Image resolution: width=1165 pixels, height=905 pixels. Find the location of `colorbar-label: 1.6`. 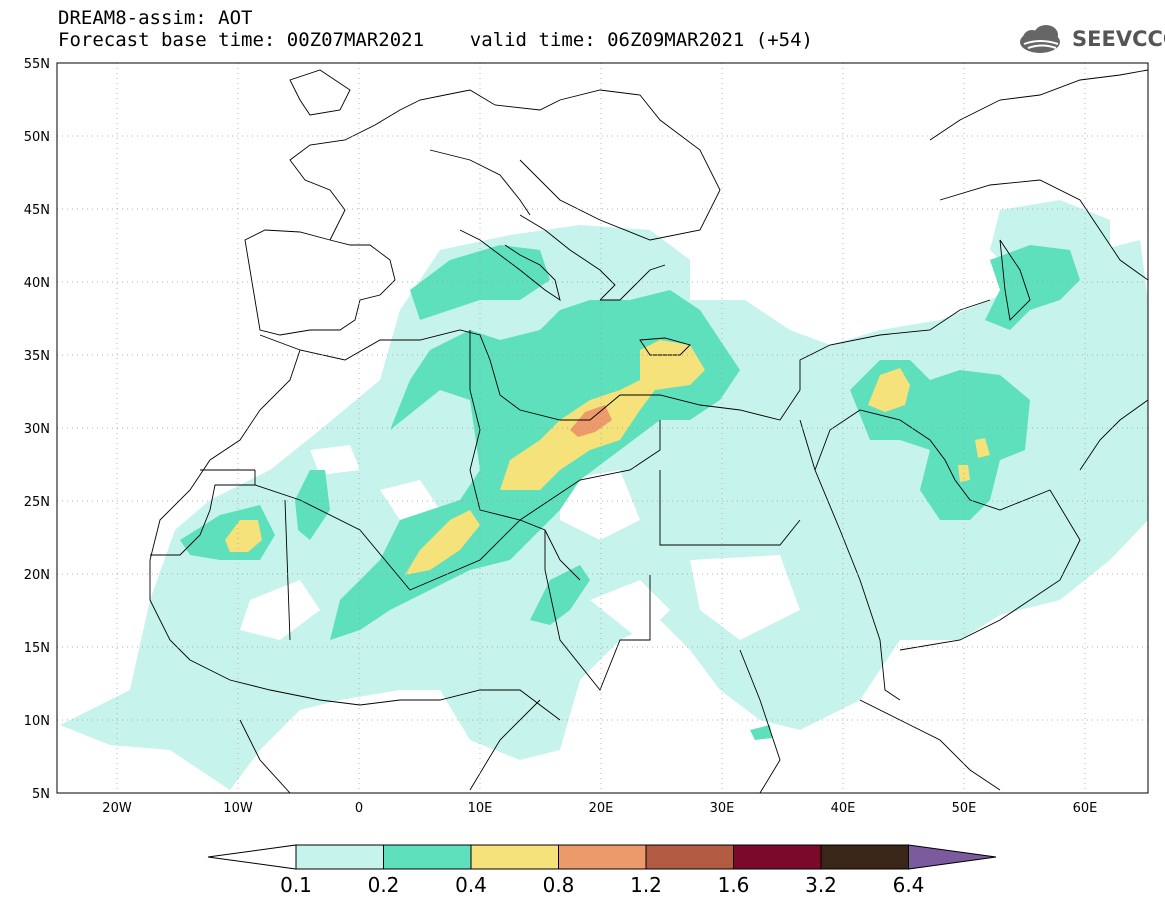

colorbar-label: 1.6 is located at coordinates (734, 885).